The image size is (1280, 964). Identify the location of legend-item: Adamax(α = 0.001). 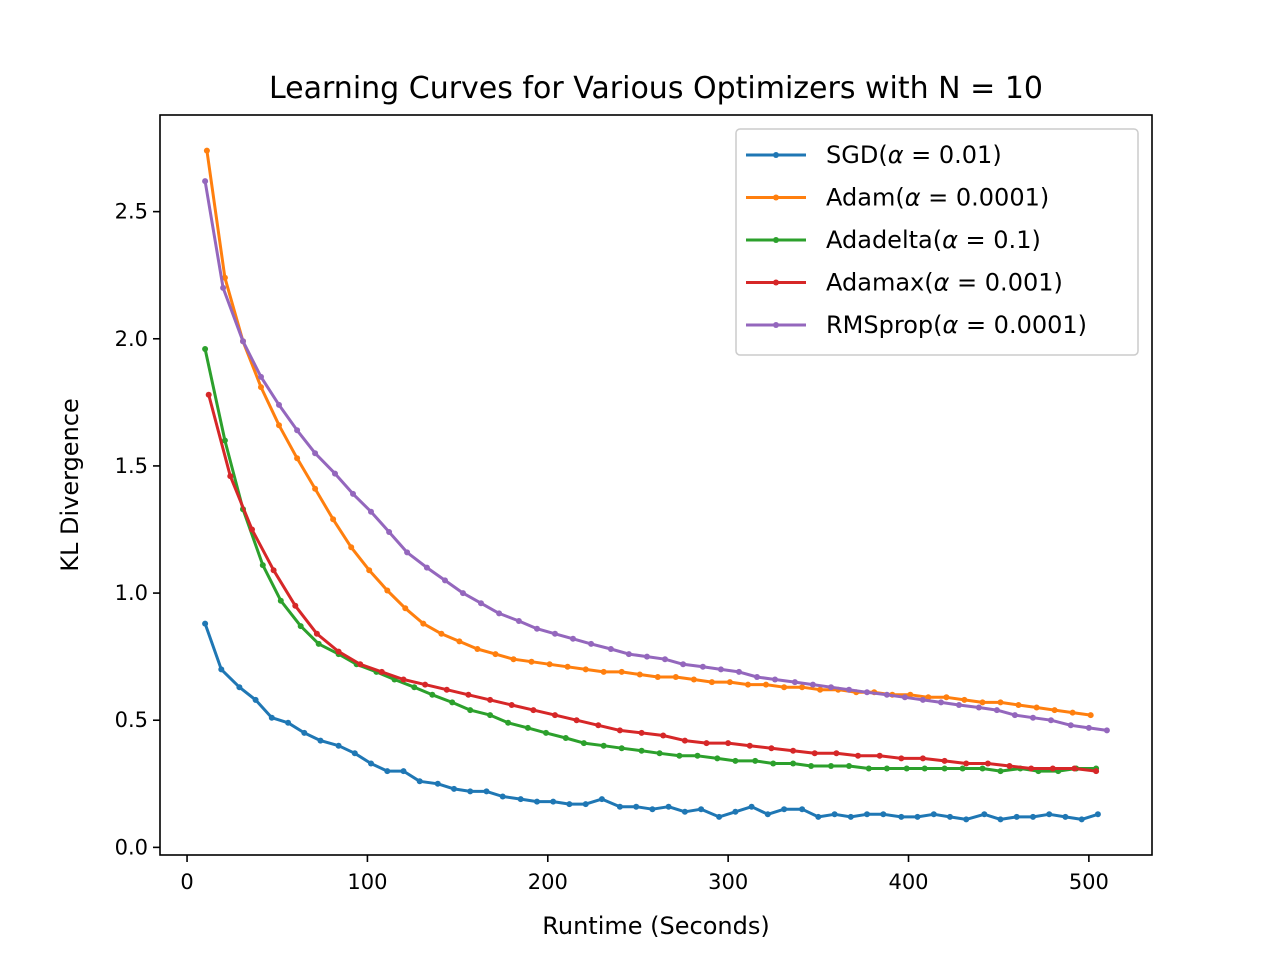
(904, 283).